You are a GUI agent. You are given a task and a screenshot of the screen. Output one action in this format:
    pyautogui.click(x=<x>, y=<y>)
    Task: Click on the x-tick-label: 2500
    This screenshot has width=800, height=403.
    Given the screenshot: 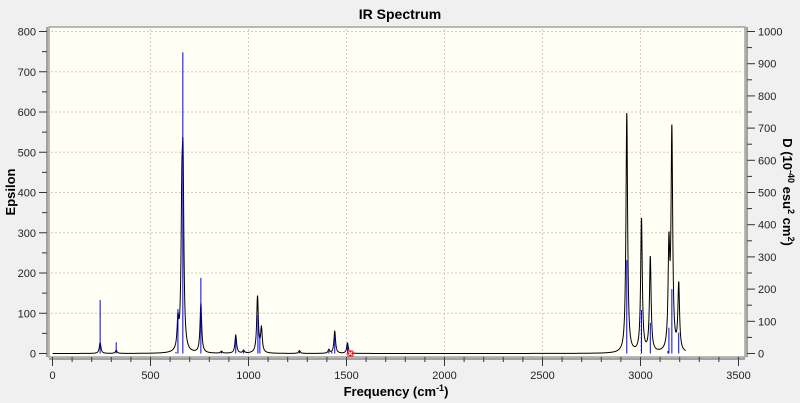 What is the action you would take?
    pyautogui.click(x=542, y=376)
    